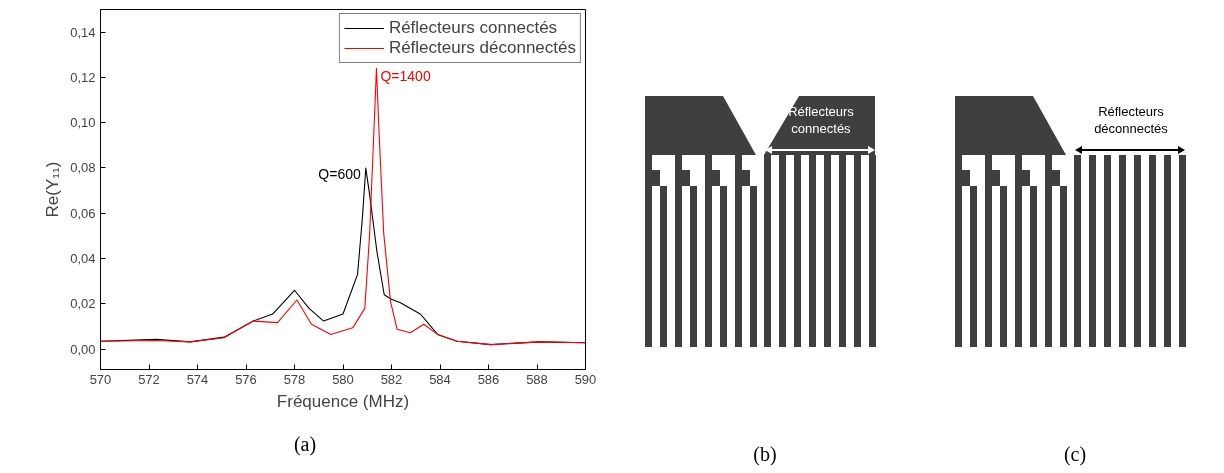  Describe the element at coordinates (83, 259) in the screenshot. I see `y-tick-label: 0,04` at that location.